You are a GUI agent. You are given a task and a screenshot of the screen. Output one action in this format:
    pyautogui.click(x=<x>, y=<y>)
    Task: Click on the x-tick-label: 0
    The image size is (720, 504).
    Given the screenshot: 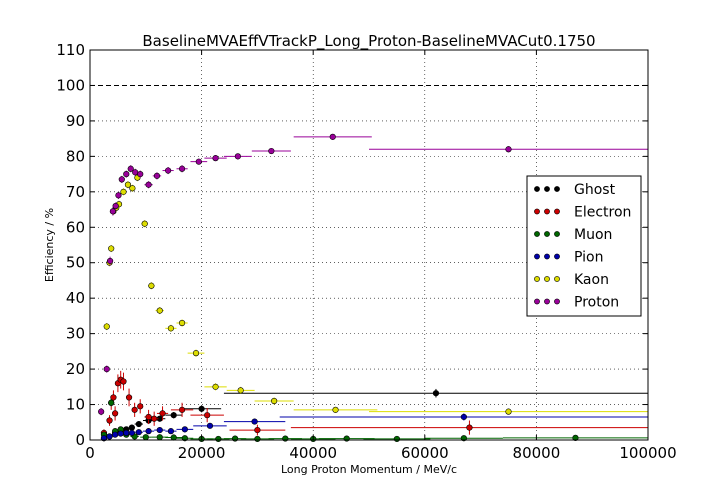 What is the action you would take?
    pyautogui.click(x=90, y=453)
    